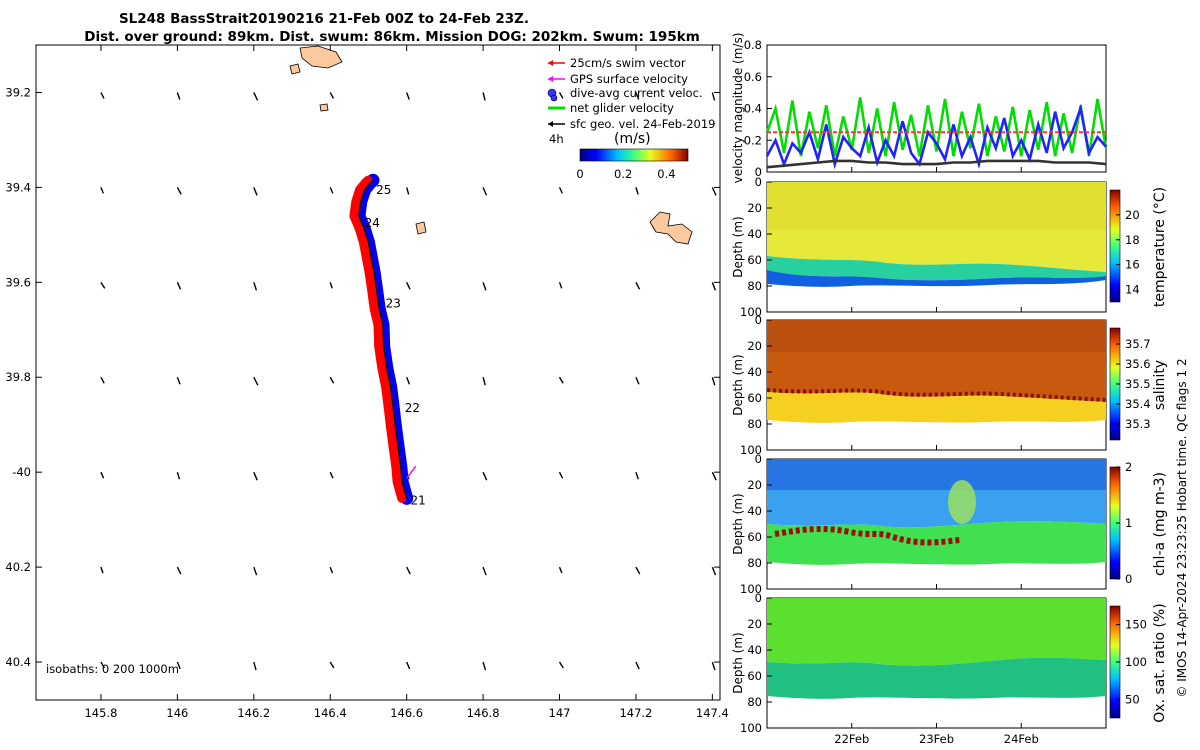  What do you see at coordinates (411, 472) in the screenshot?
I see `gps-surface-velocity-arrow` at bounding box center [411, 472].